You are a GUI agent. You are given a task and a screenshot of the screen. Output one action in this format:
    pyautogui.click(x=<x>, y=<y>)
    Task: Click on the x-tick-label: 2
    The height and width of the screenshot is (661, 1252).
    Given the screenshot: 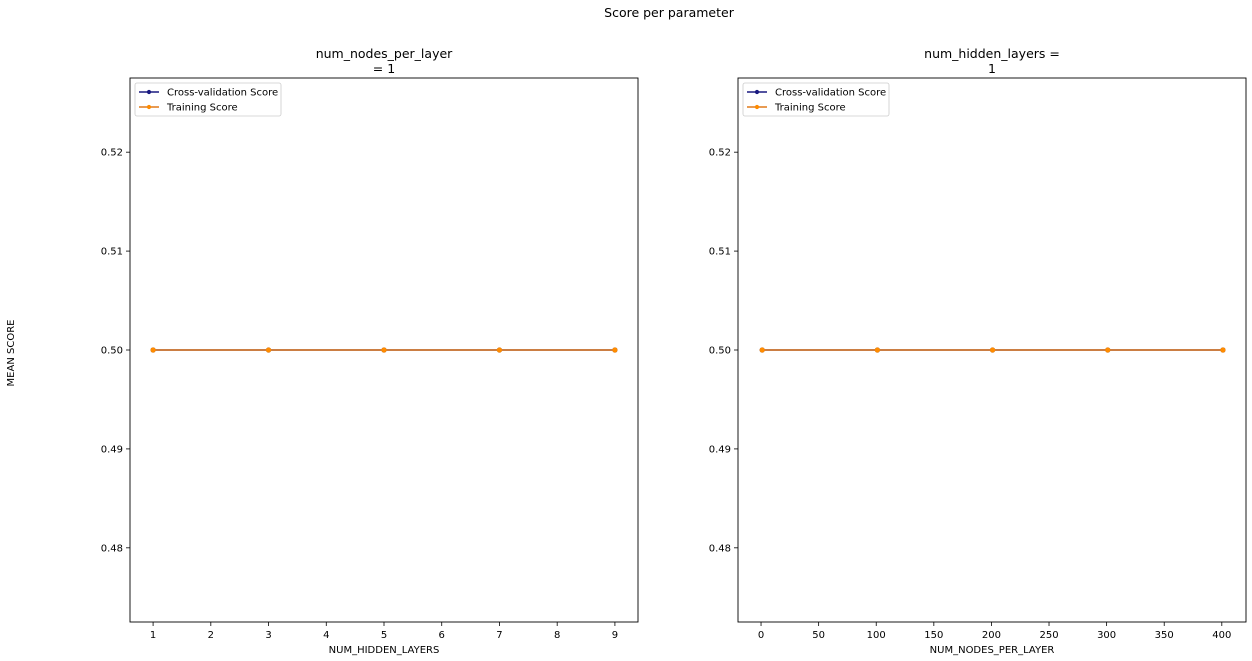 What is the action you would take?
    pyautogui.click(x=211, y=635)
    